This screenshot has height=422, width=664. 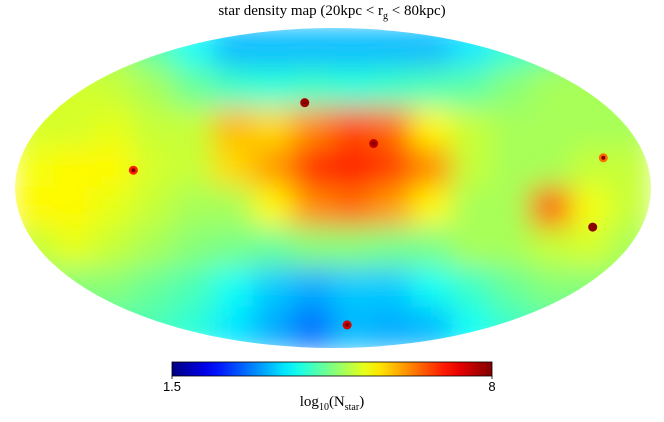 What do you see at coordinates (310, 402) in the screenshot?
I see `label-part: log` at bounding box center [310, 402].